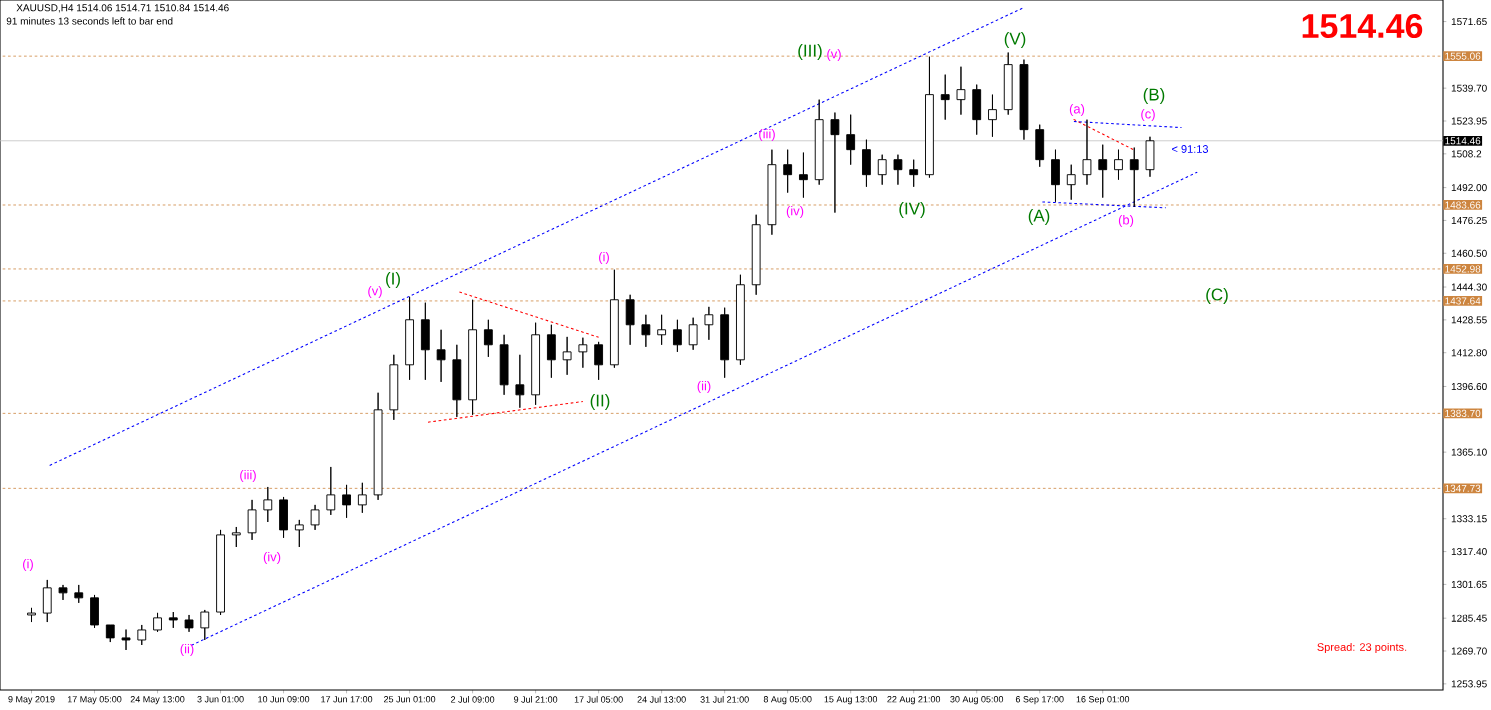  Describe the element at coordinates (810, 52) in the screenshot. I see `annotation: (III)` at that location.